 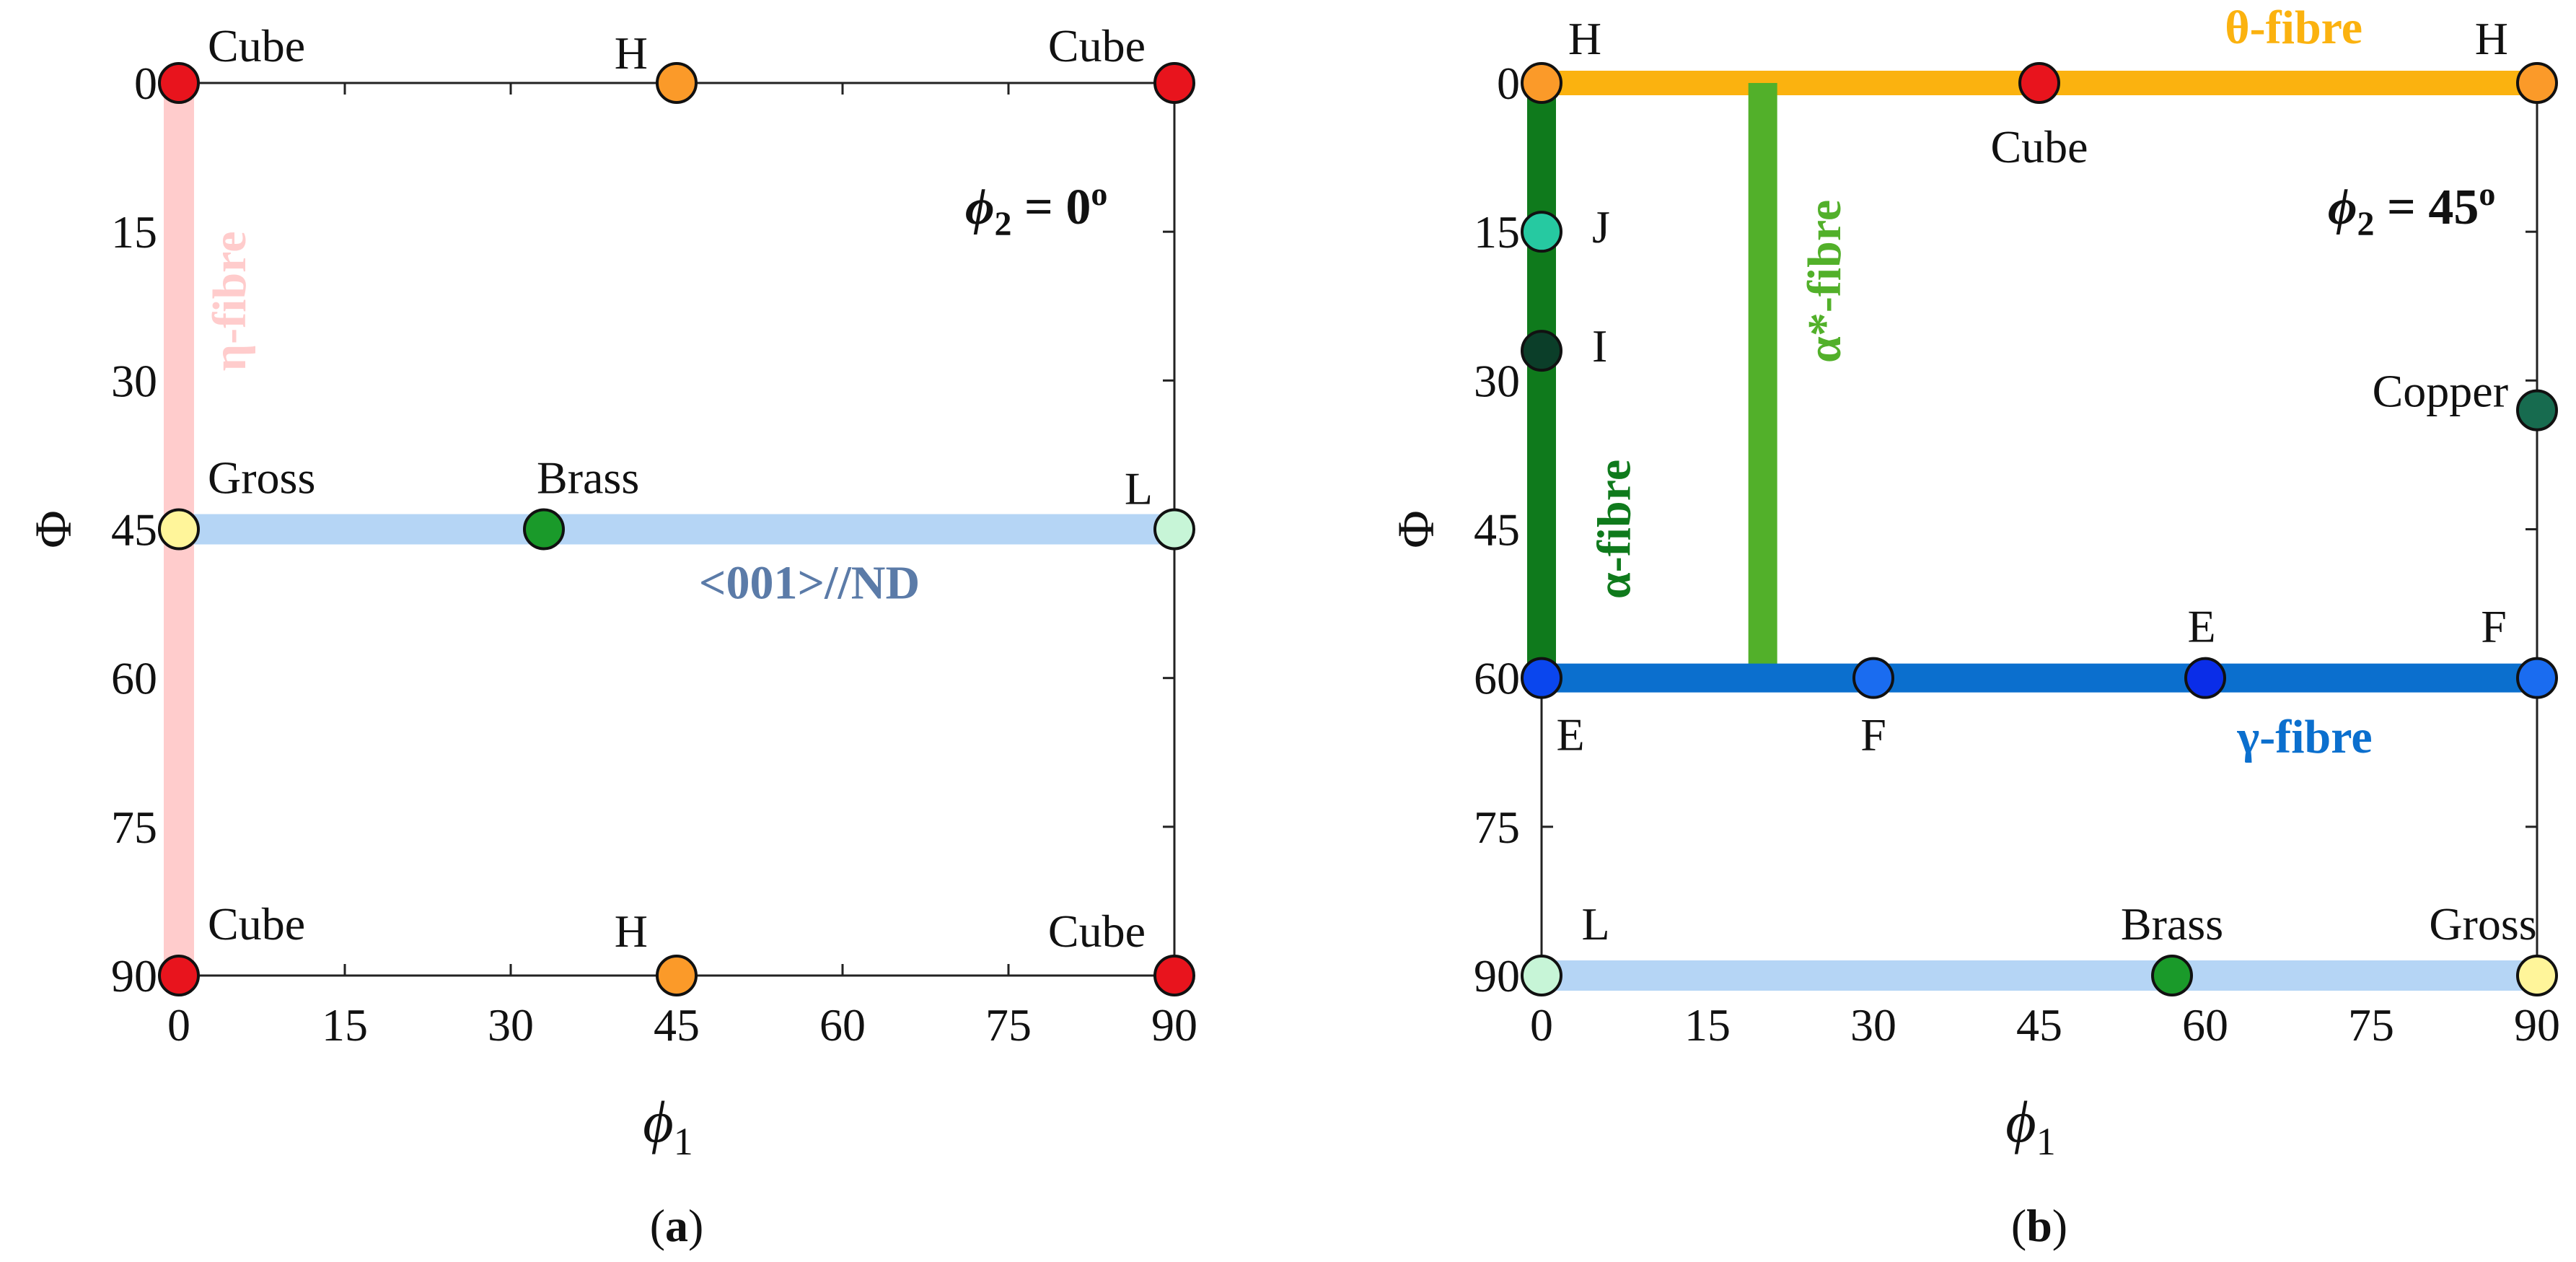 What do you see at coordinates (2293, 27) in the screenshot?
I see `fibre-label: θ-fibre` at bounding box center [2293, 27].